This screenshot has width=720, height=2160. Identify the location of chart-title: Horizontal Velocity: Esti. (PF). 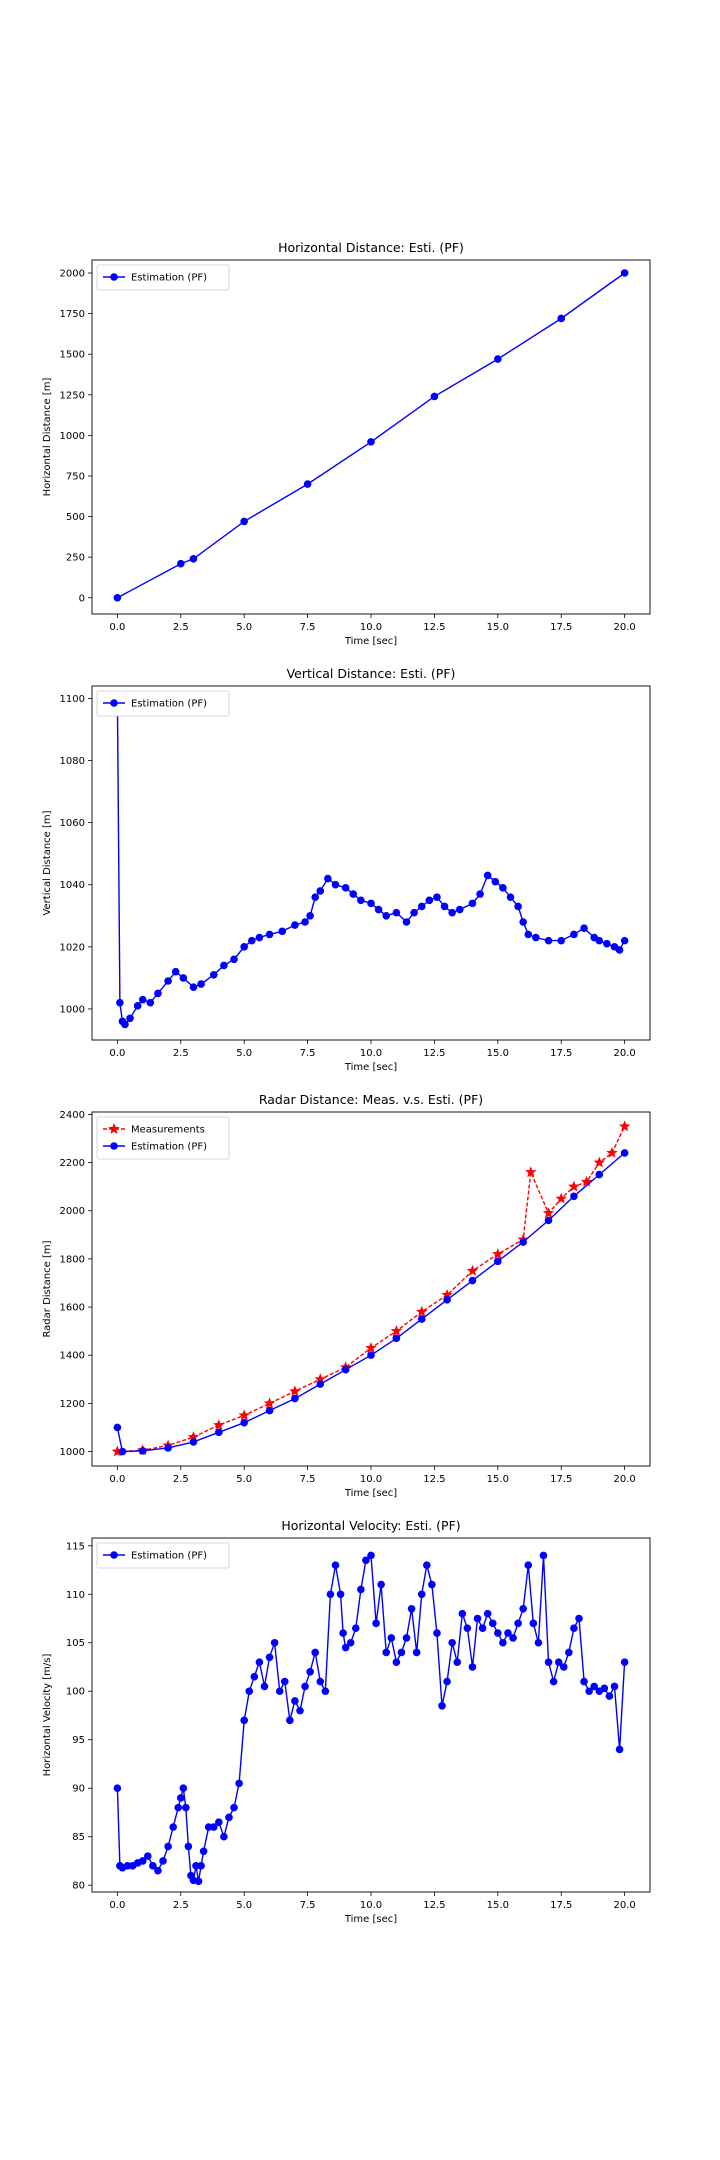
(370, 1525).